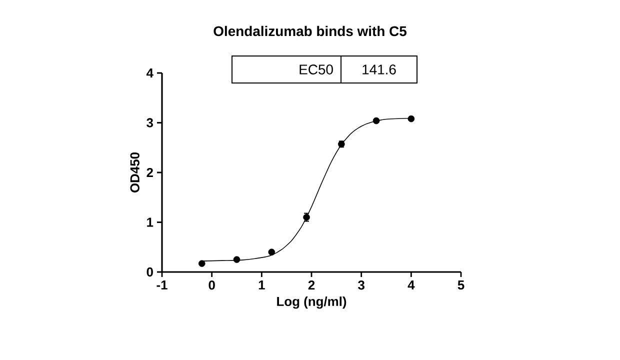 The image size is (620, 360). I want to click on y-tick-label: 3, so click(150, 123).